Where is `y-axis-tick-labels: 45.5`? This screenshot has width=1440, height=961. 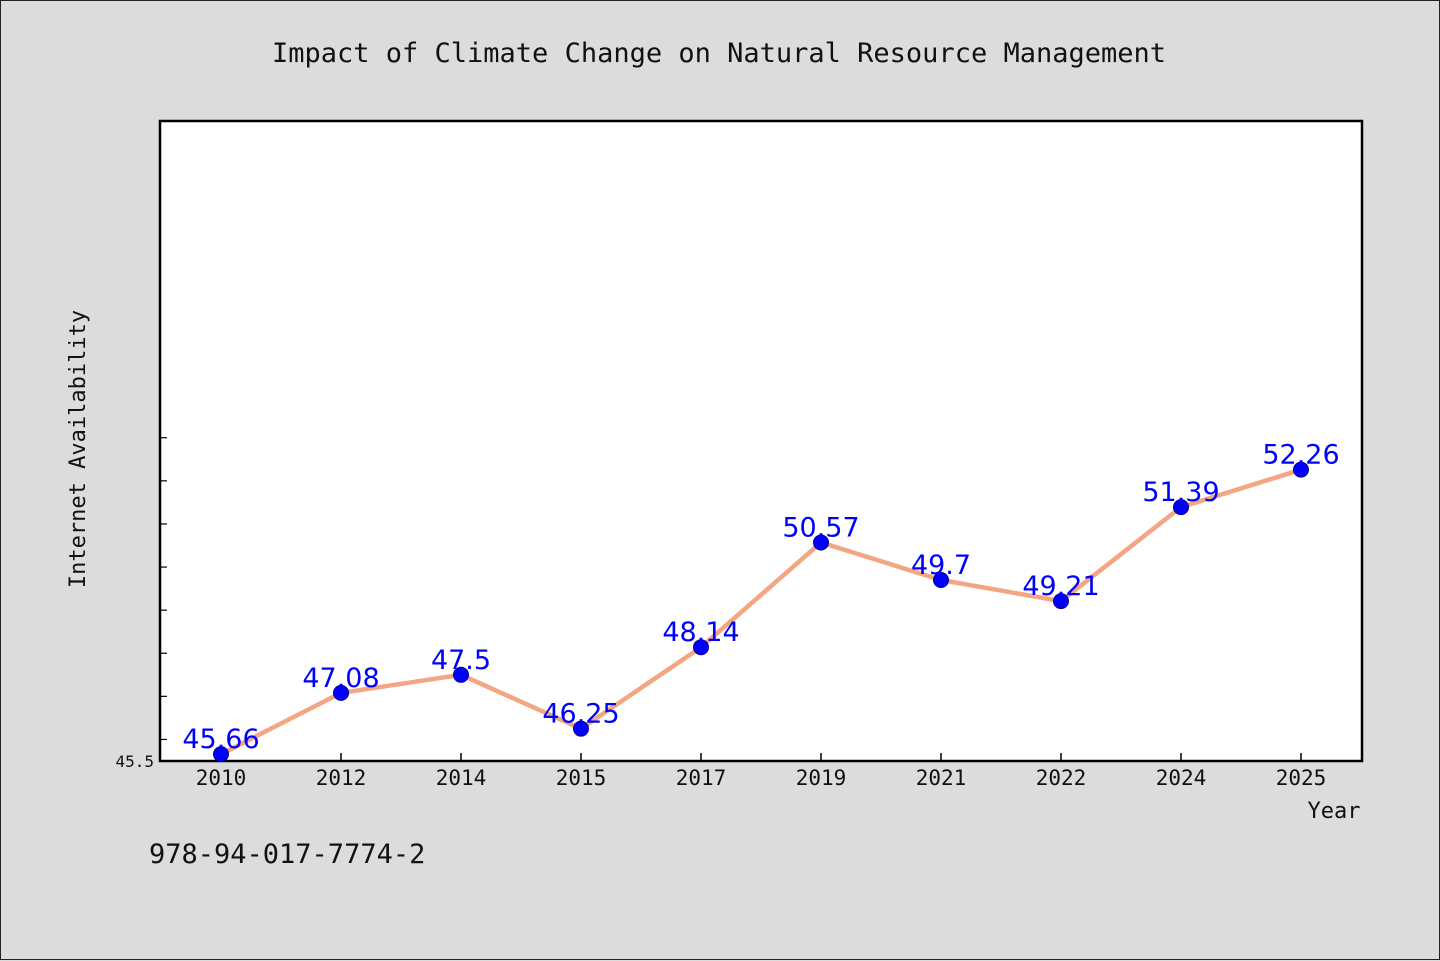 y-axis-tick-labels: 45.5 is located at coordinates (134, 761).